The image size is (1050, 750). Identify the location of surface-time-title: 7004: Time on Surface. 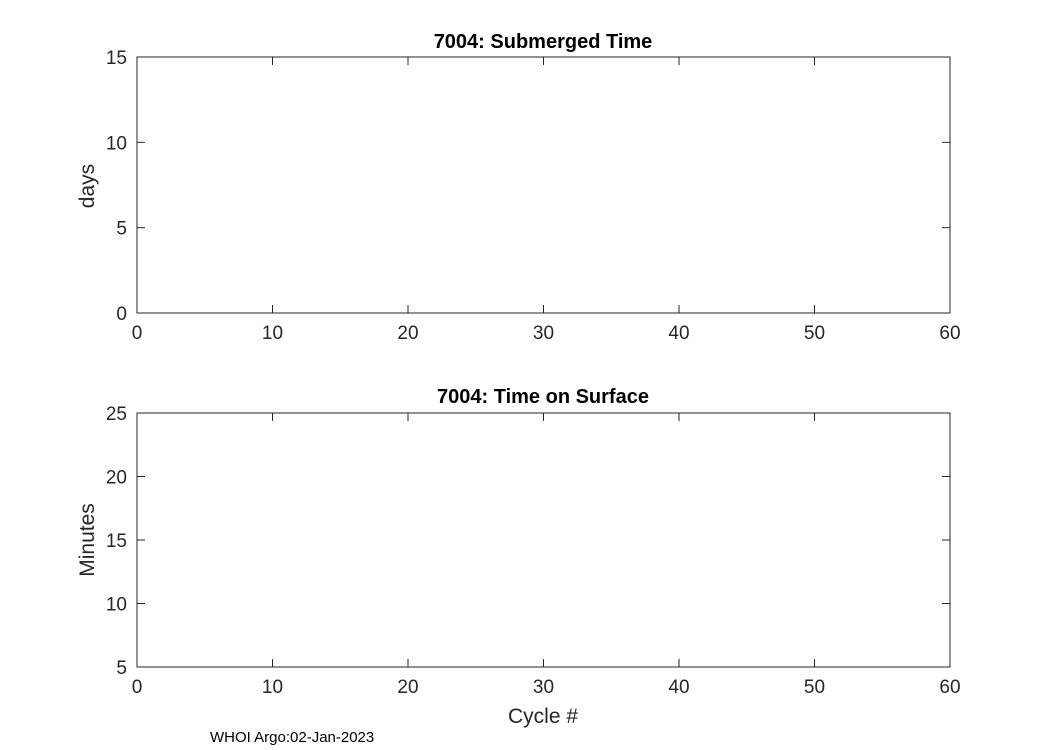
(543, 397).